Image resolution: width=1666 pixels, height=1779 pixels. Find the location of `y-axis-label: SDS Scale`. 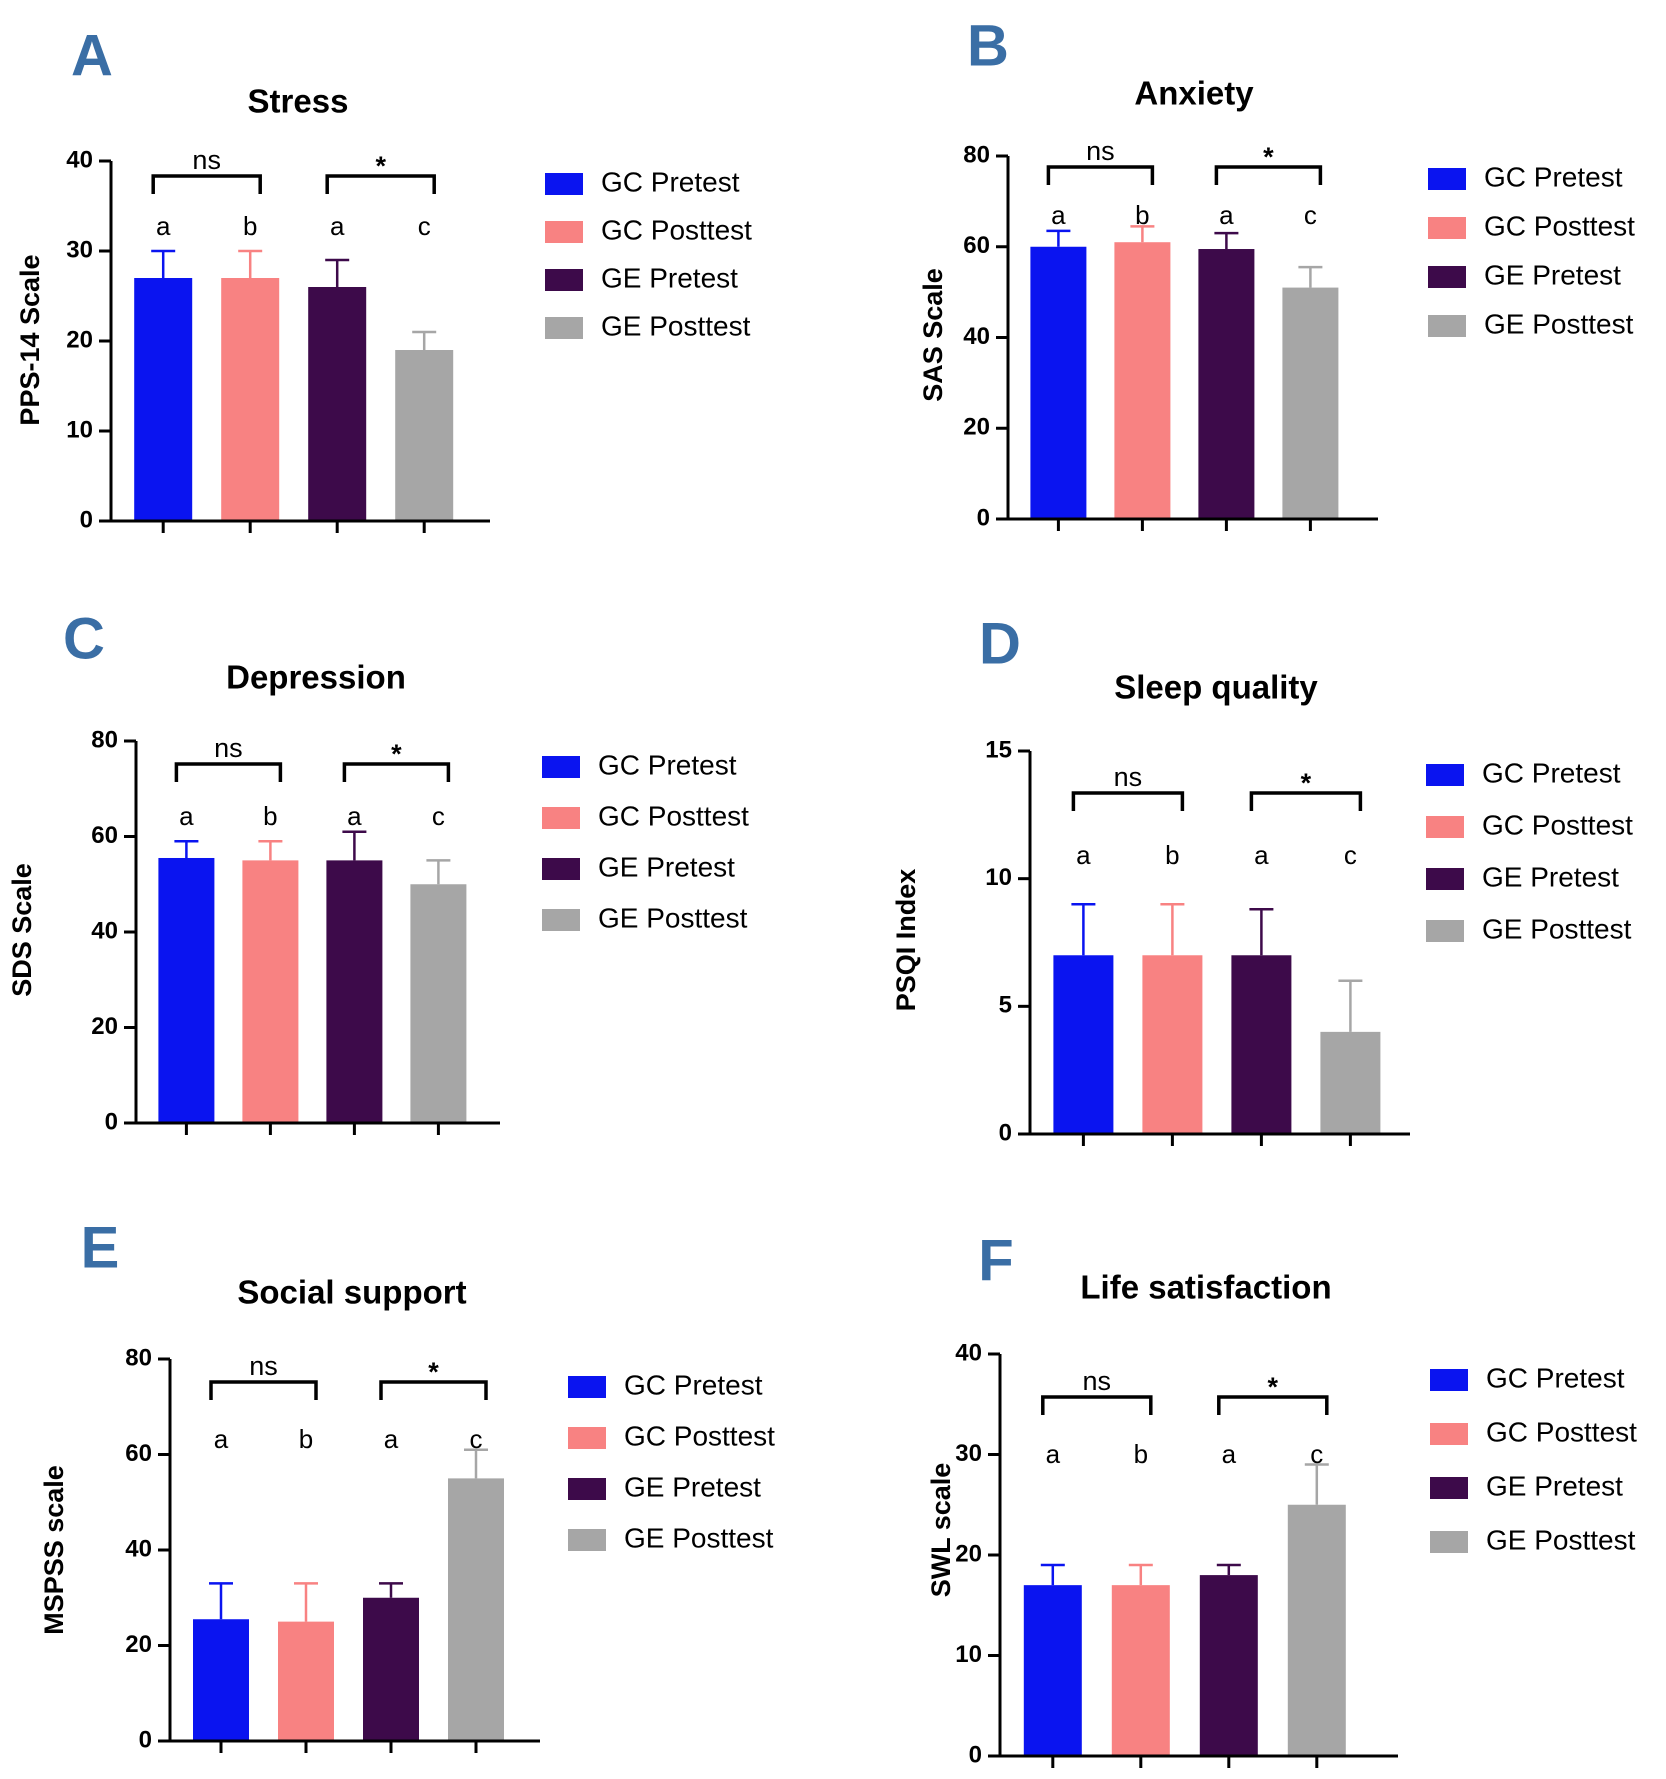

y-axis-label: SDS Scale is located at coordinates (22, 930).